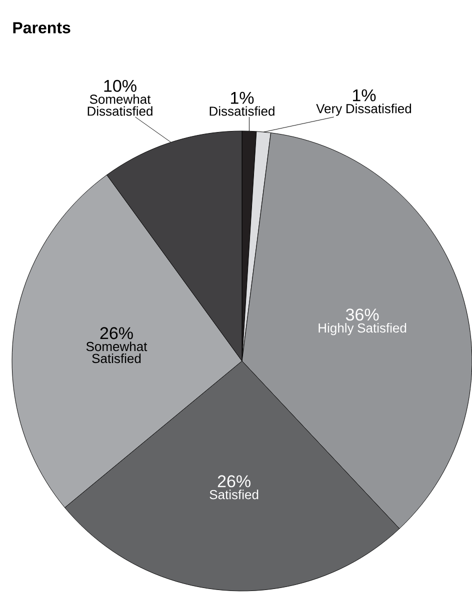 The image size is (472, 594). Describe the element at coordinates (120, 86) in the screenshot. I see `data-label: 10%` at that location.